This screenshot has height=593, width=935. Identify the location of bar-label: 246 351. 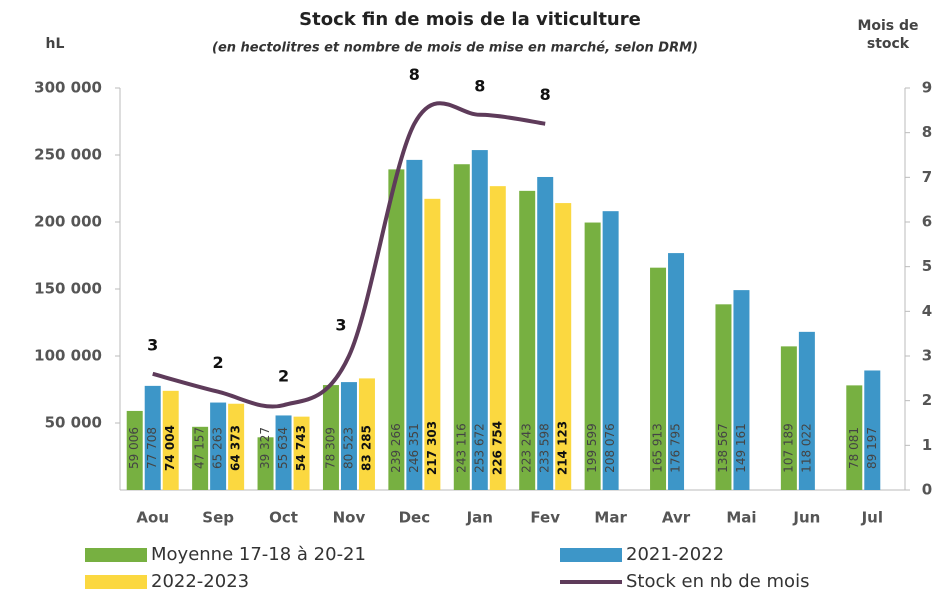
(414, 448).